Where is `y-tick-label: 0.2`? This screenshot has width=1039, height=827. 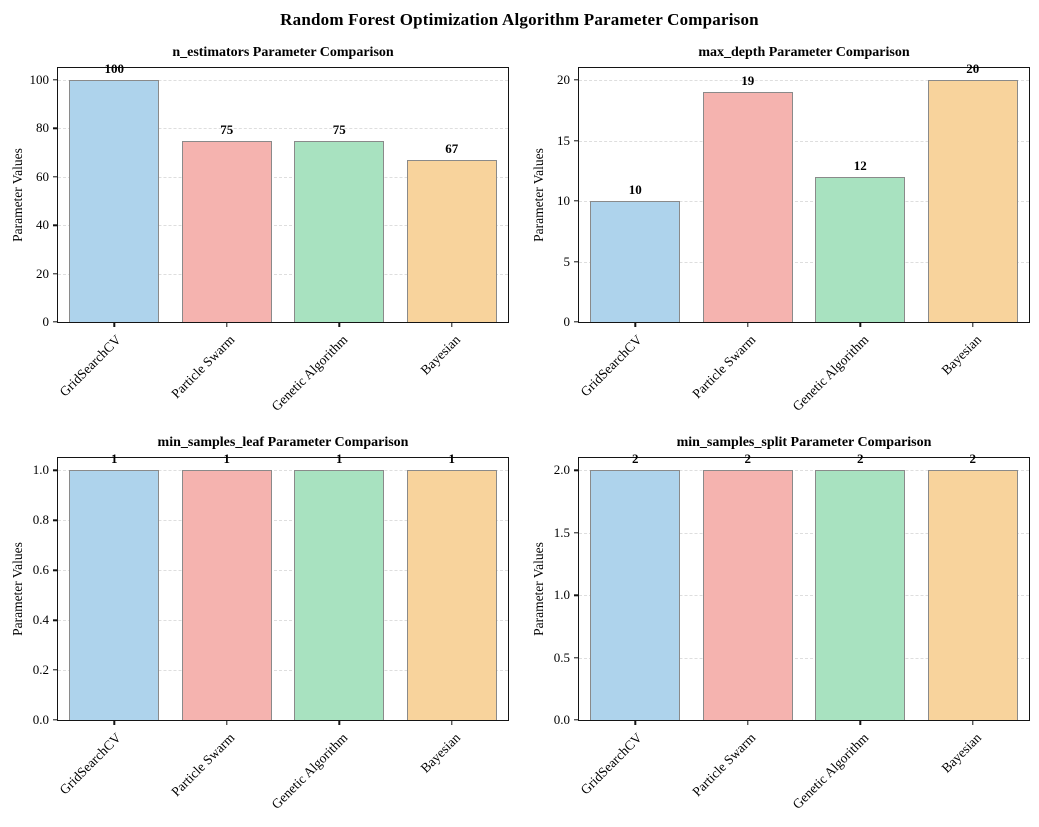
y-tick-label: 0.2 is located at coordinates (40, 670).